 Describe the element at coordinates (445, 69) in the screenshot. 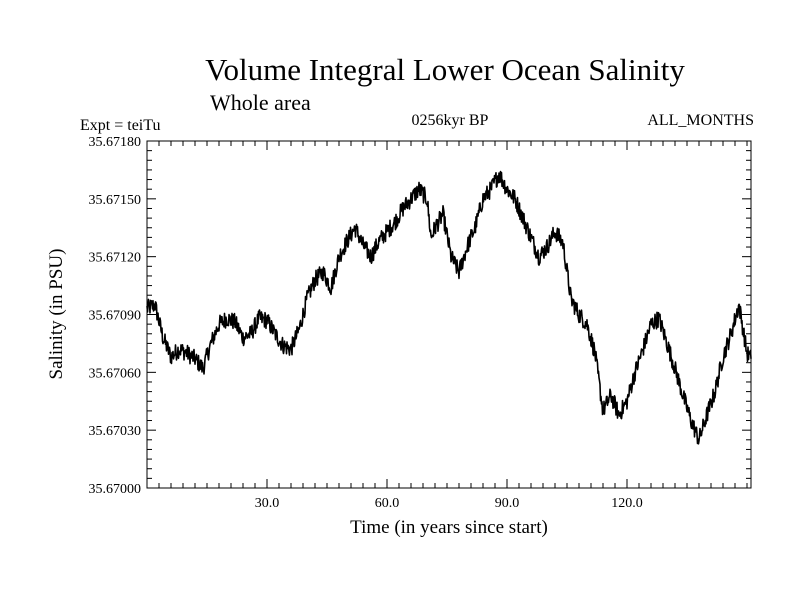

I see `chart-title: Volume Integral Lower Ocean Salinity` at that location.